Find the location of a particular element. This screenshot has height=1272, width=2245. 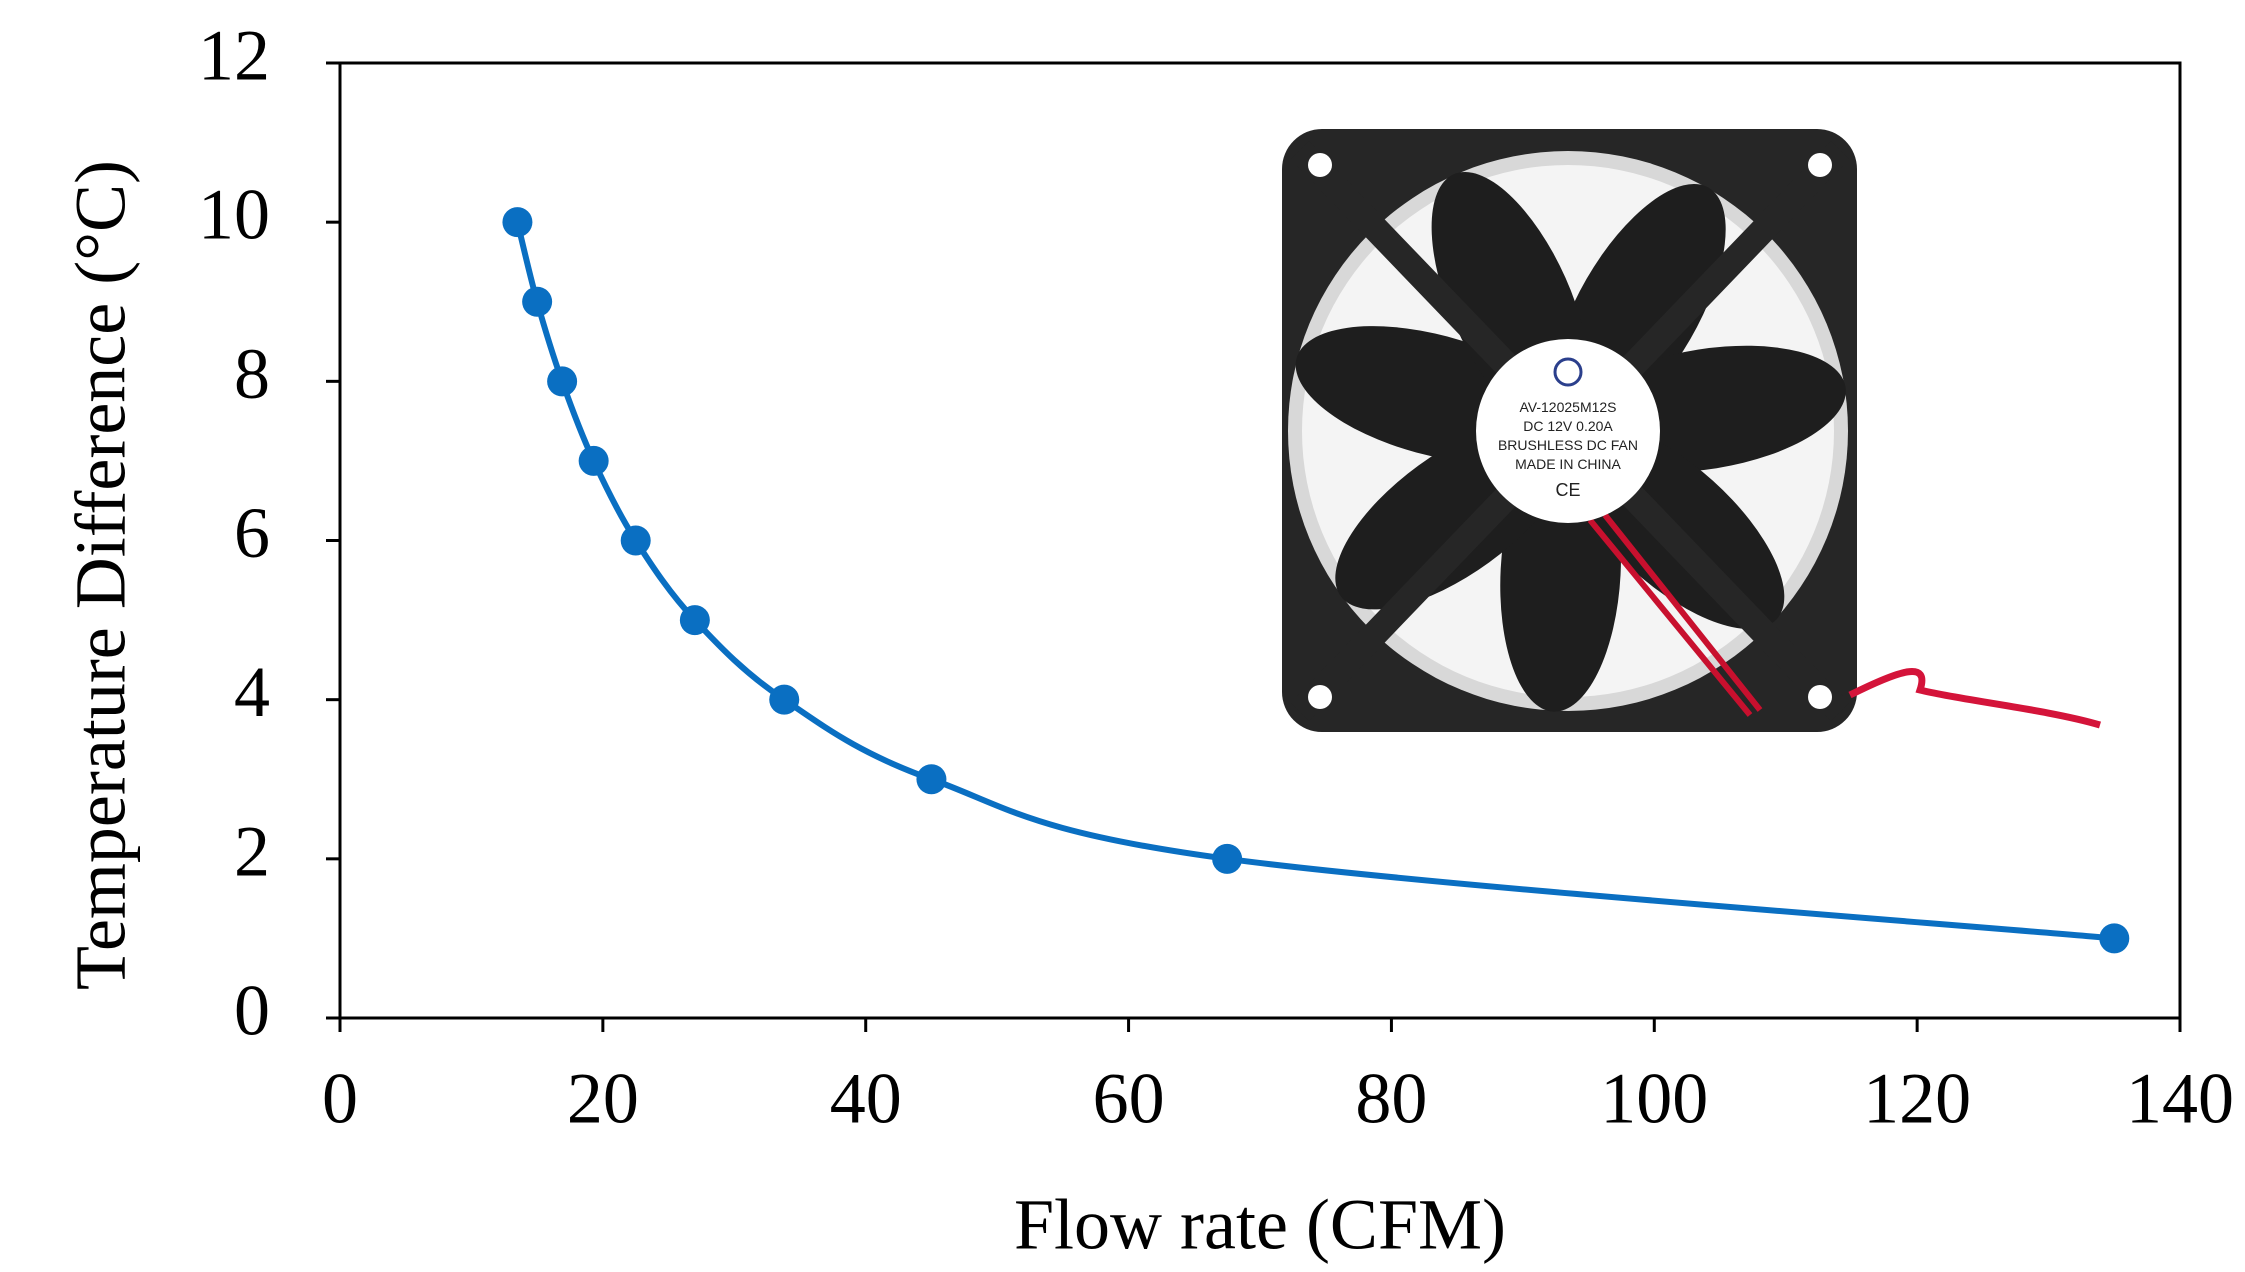

x-tick-label: 120 is located at coordinates (1917, 1099).